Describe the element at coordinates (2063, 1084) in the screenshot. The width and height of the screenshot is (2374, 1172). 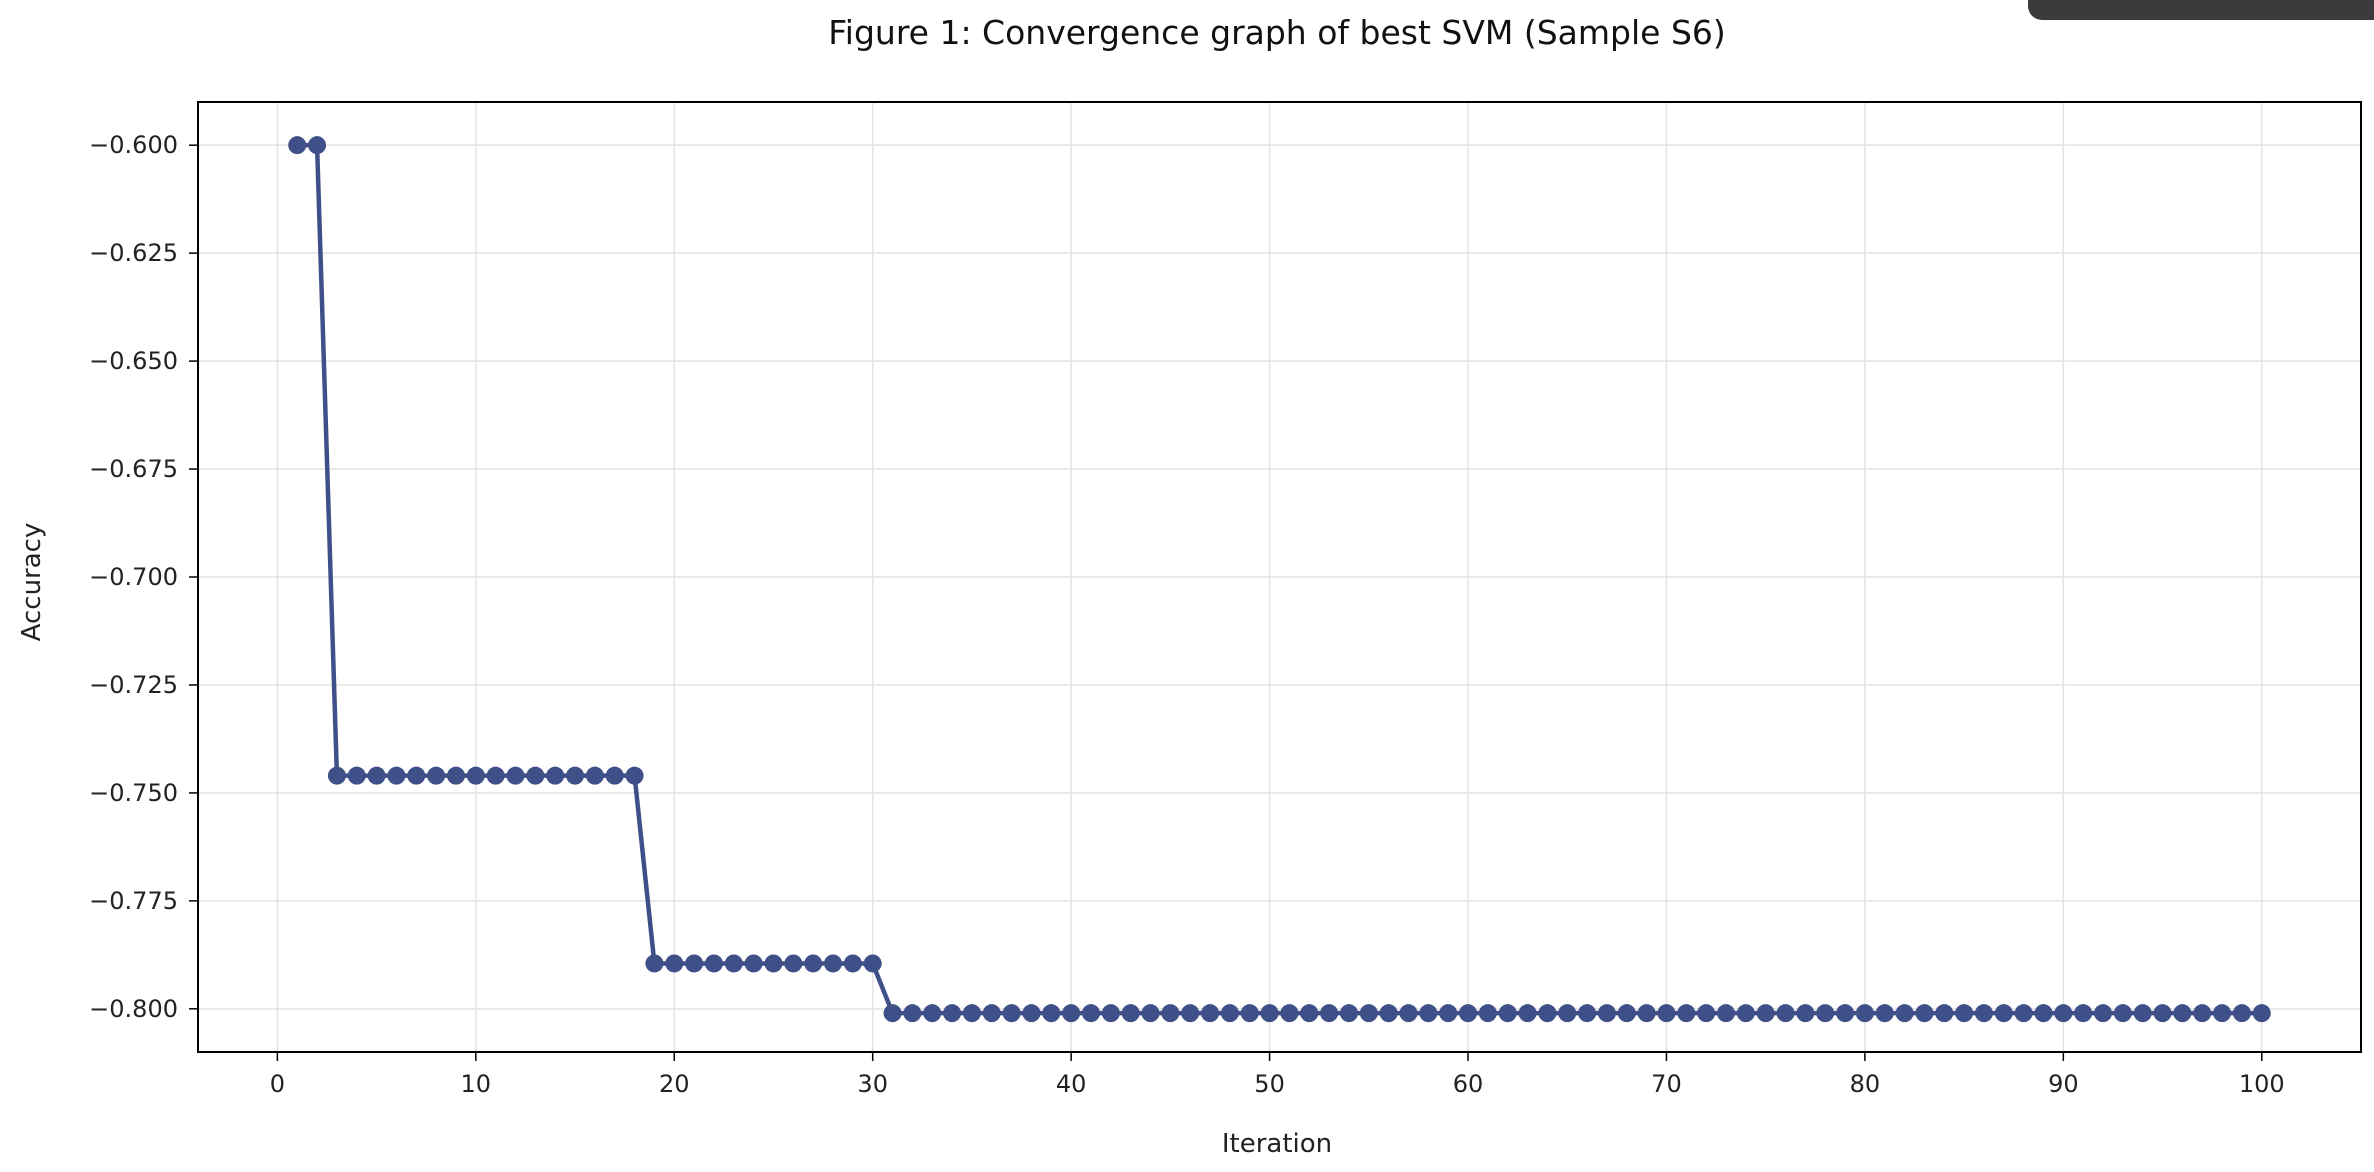
I see `x-tick-label: 90` at that location.